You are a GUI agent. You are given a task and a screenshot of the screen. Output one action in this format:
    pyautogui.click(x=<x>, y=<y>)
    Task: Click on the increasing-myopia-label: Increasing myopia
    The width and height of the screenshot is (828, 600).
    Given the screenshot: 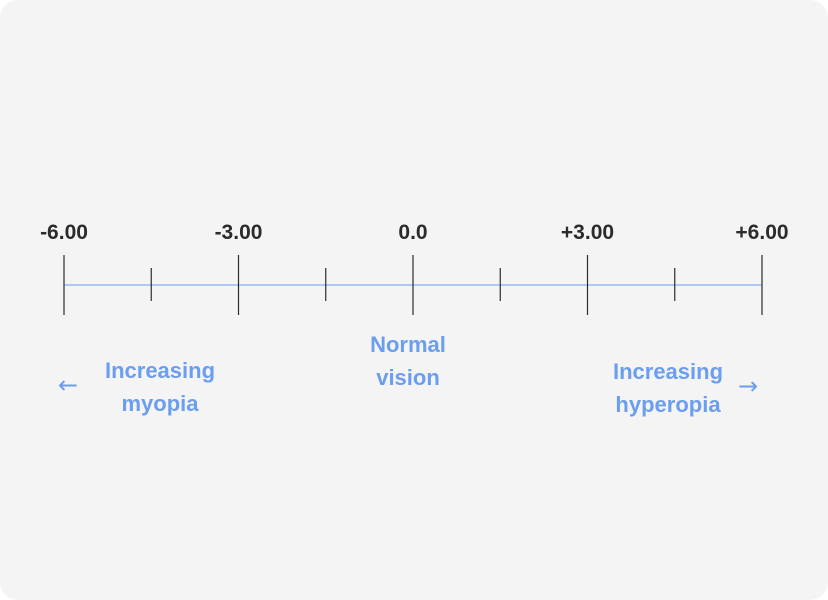 What is the action you would take?
    pyautogui.click(x=160, y=387)
    